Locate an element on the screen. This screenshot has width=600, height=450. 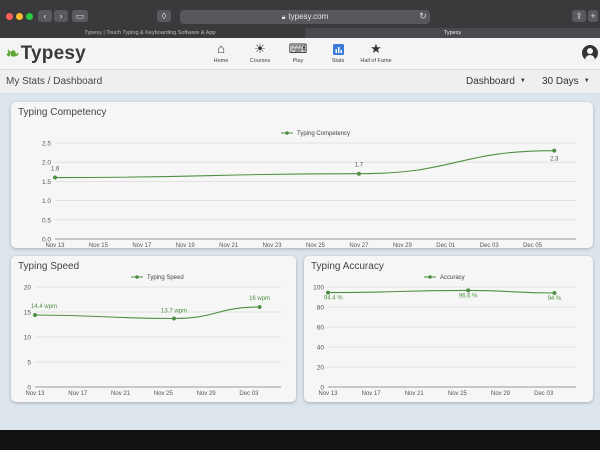
range-dropdown: 30 Days ▼ is located at coordinates (566, 81).